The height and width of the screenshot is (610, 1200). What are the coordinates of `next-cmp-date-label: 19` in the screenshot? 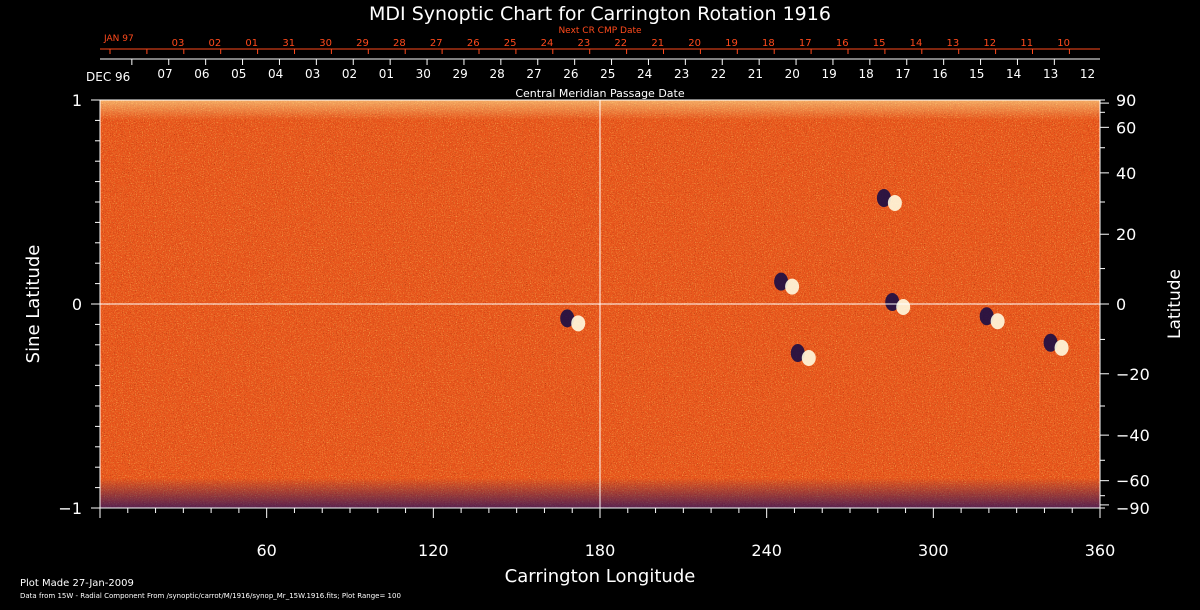 It's located at (731, 43).